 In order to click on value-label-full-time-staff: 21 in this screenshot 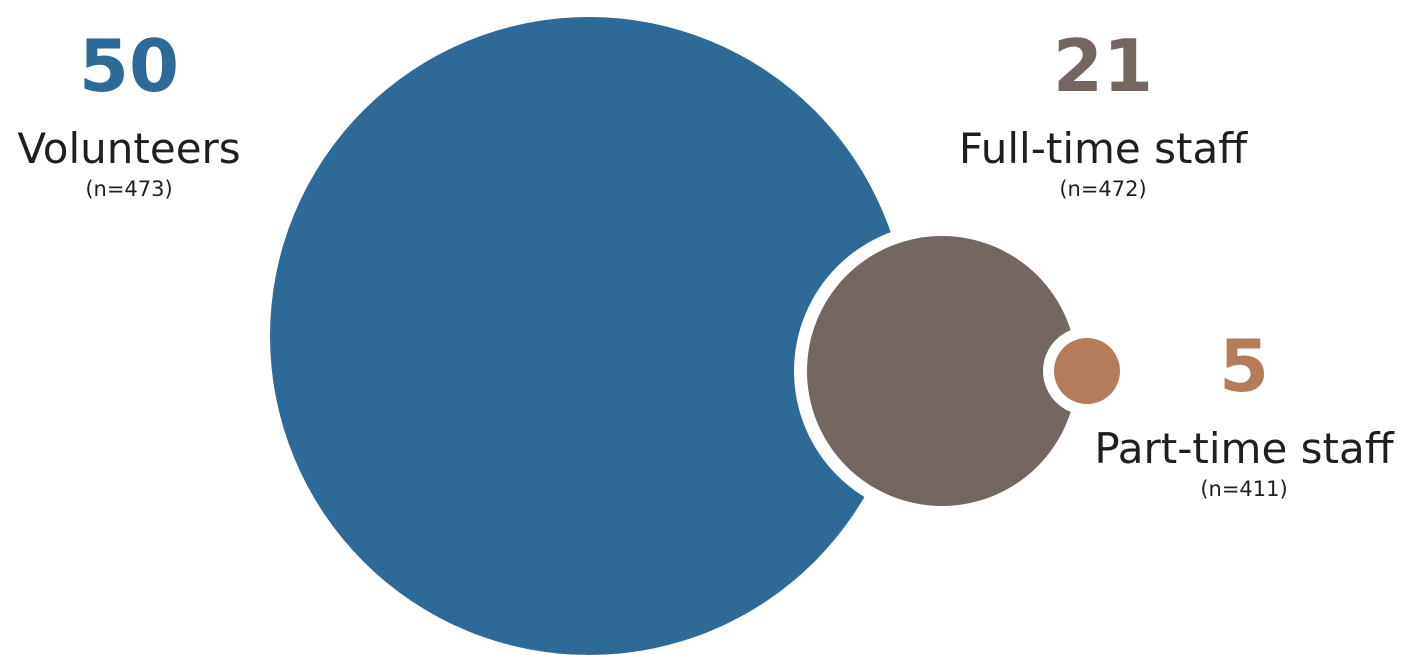, I will do `click(1103, 66)`.